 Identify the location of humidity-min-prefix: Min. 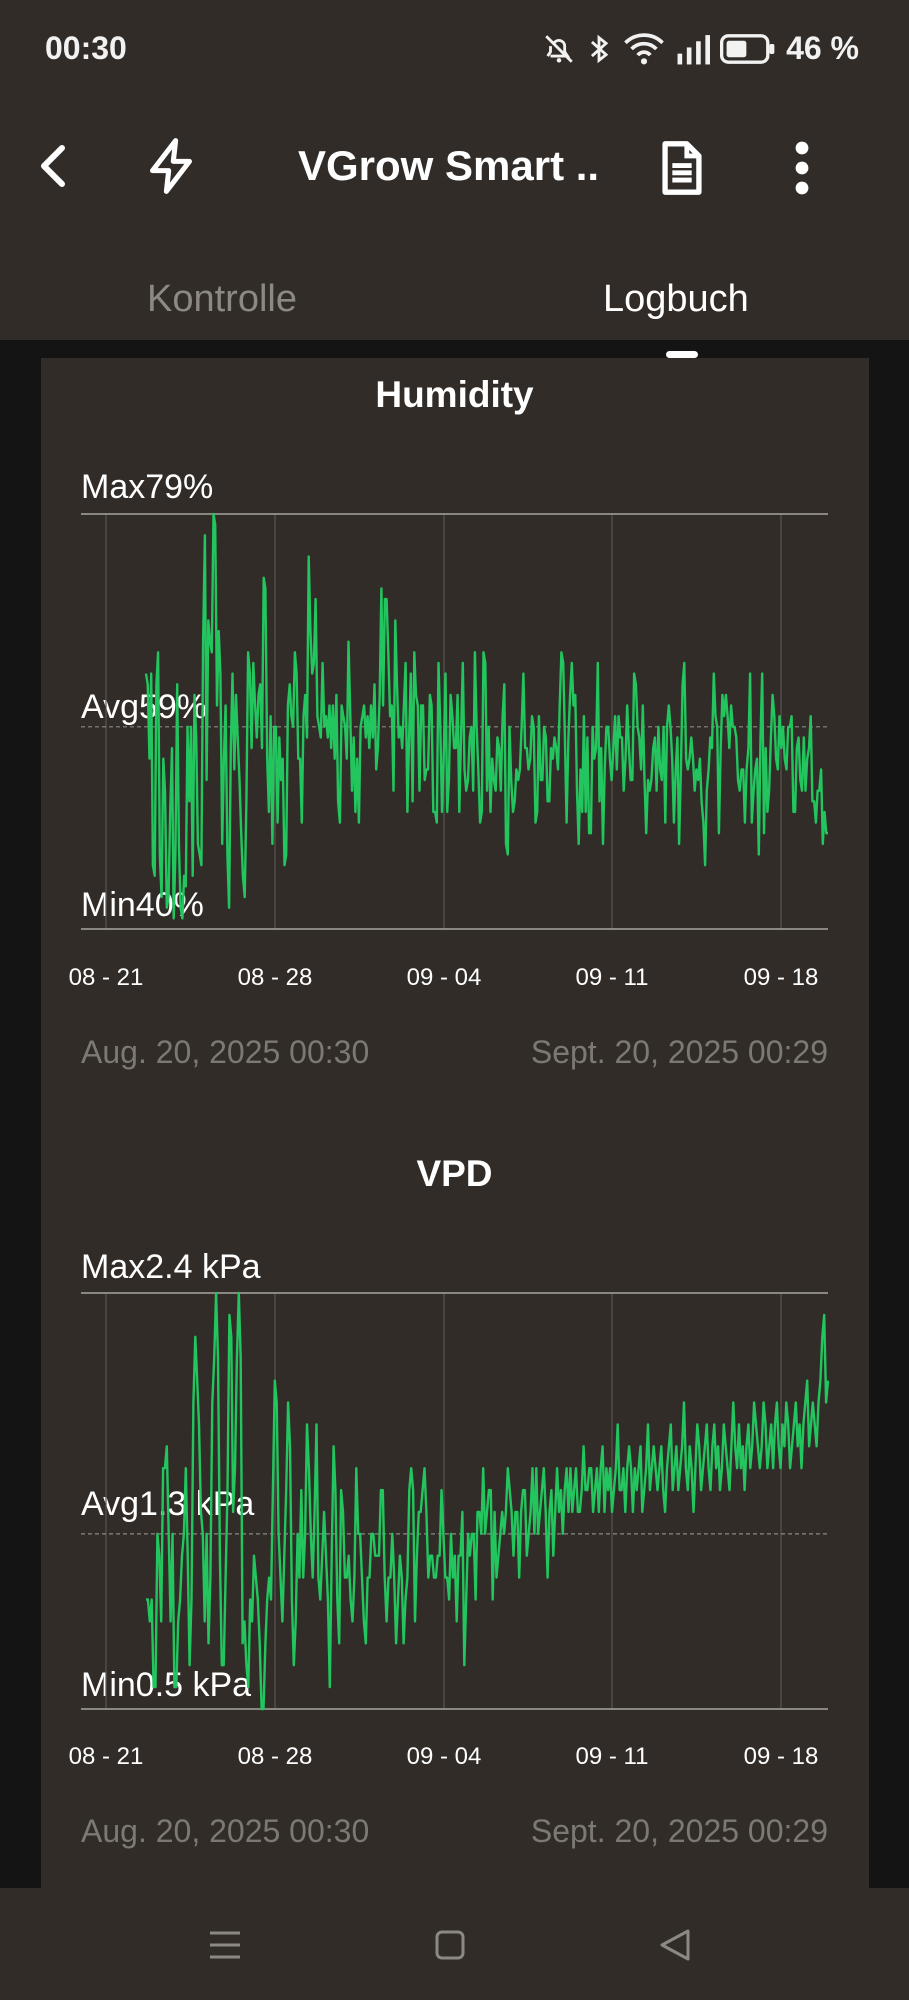
(108, 905).